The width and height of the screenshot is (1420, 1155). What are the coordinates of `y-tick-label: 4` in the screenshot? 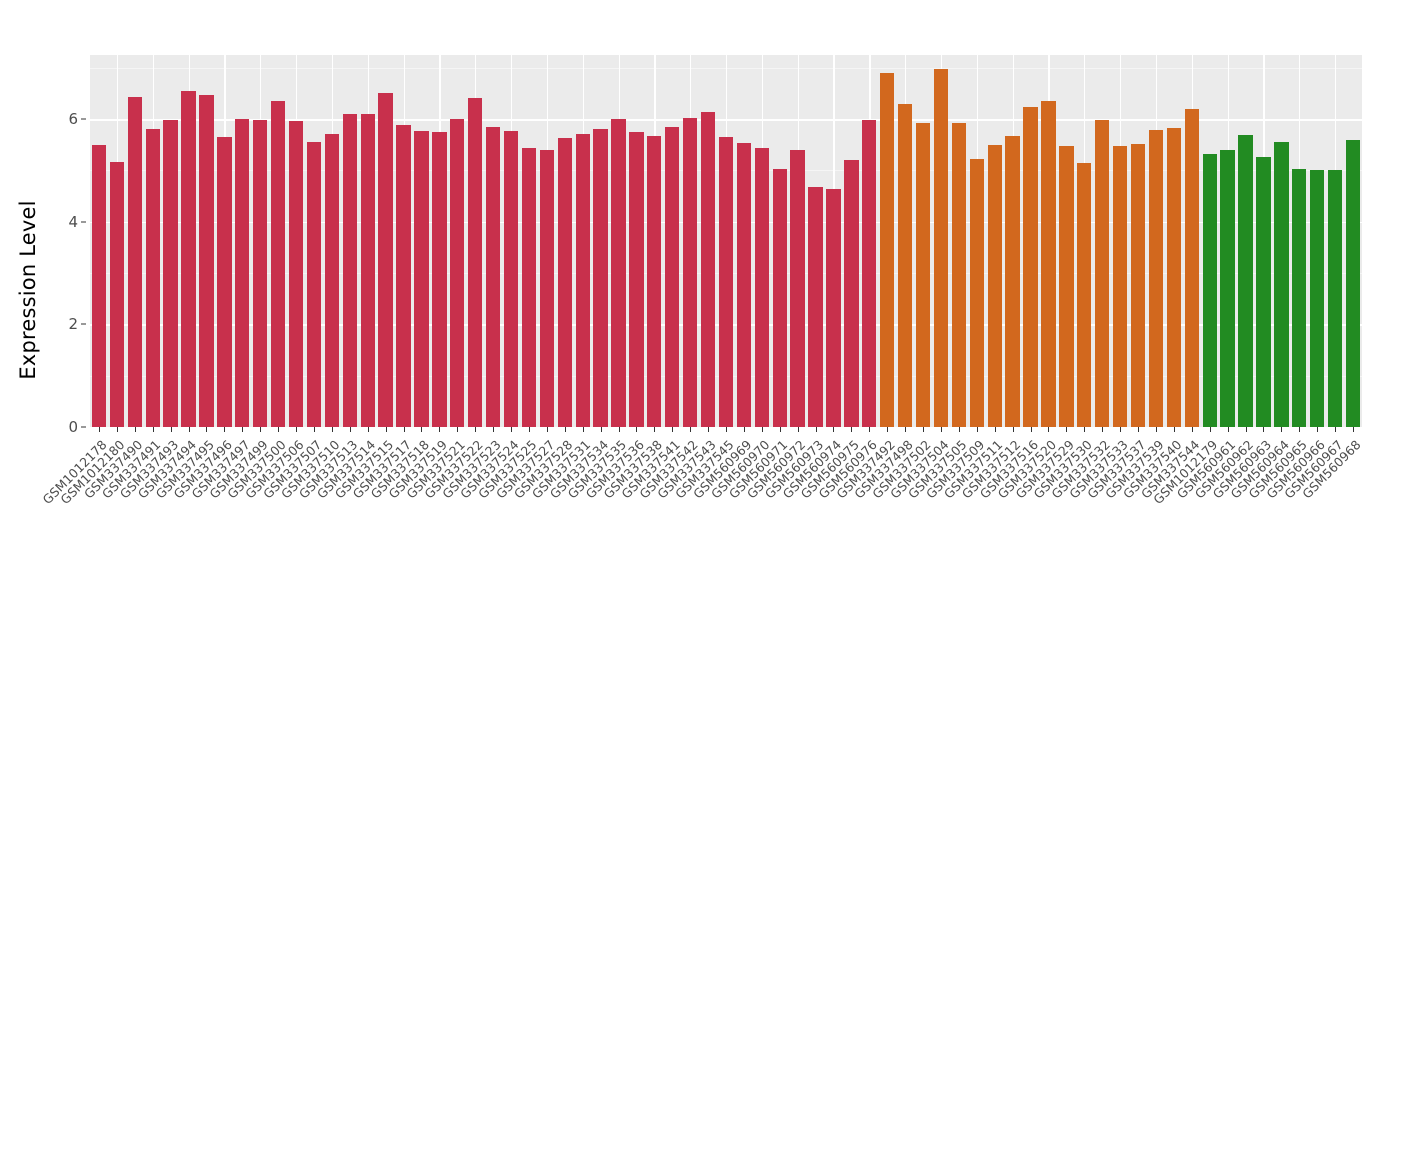 It's located at (73, 221).